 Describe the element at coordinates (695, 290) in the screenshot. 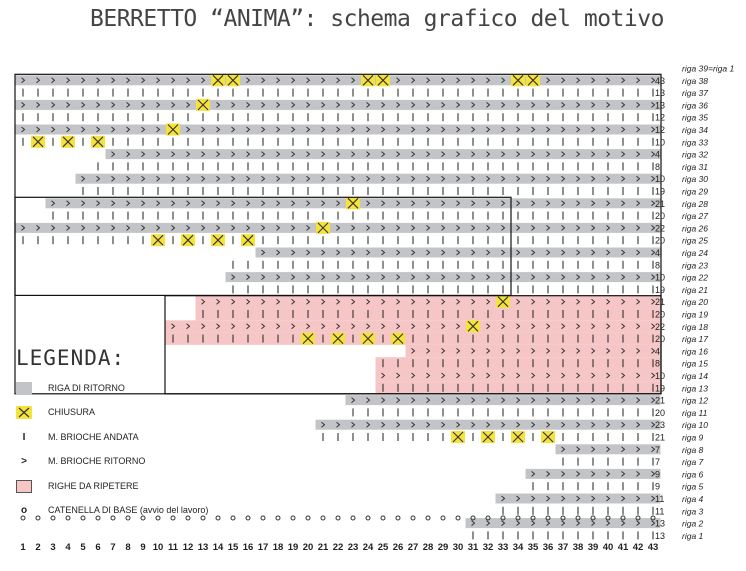

I see `row-label: riga 21` at that location.